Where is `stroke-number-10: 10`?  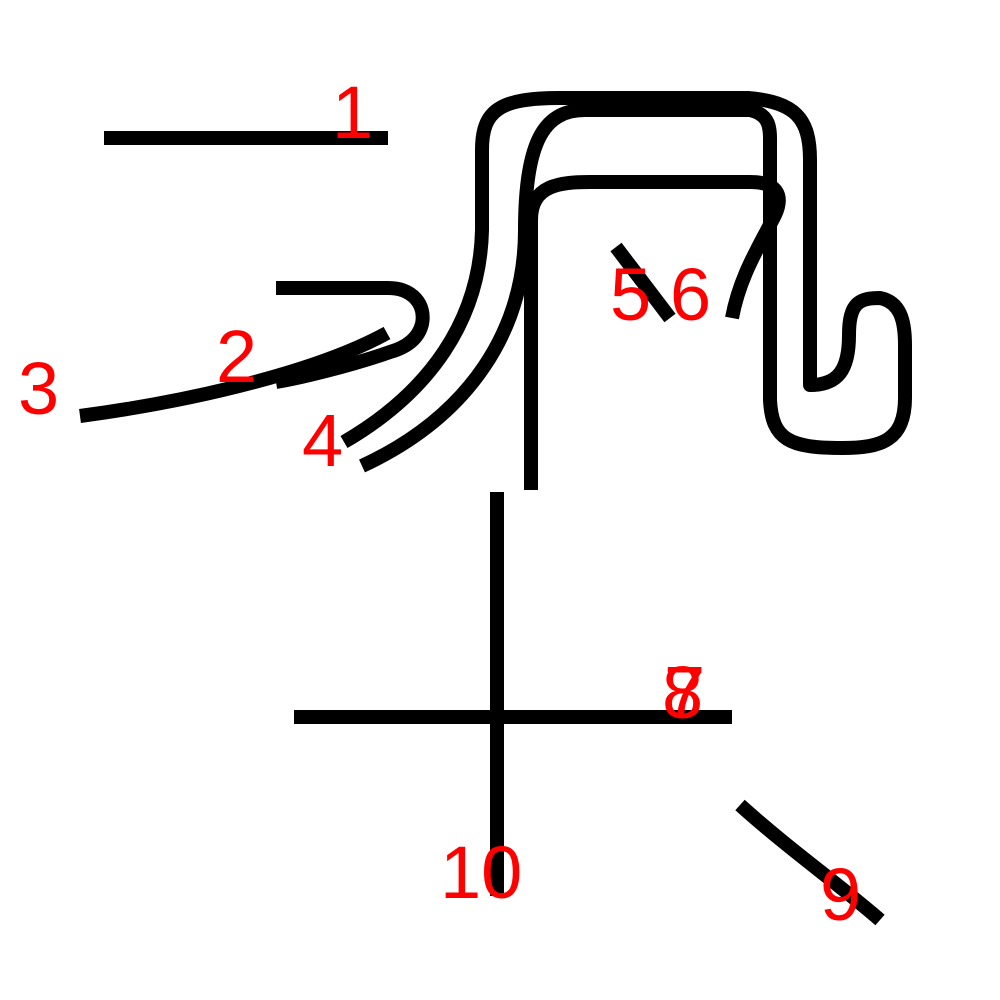 stroke-number-10: 10 is located at coordinates (481, 872).